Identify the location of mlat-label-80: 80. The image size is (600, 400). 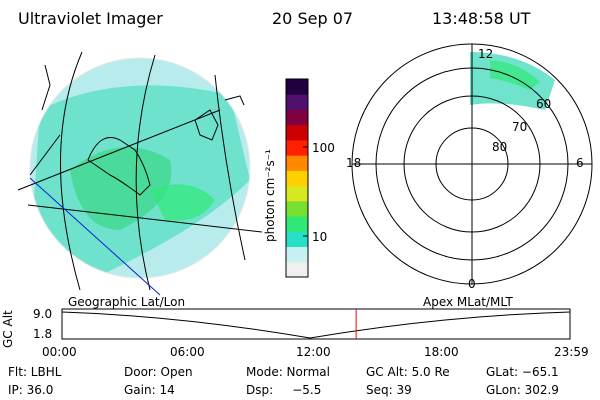
(500, 147).